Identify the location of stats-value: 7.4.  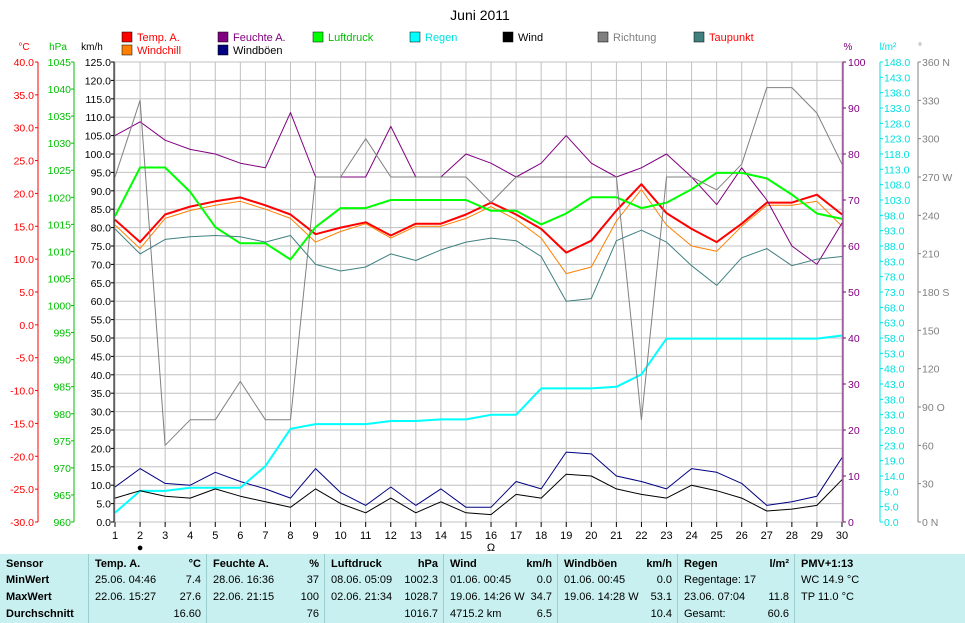
(193, 580).